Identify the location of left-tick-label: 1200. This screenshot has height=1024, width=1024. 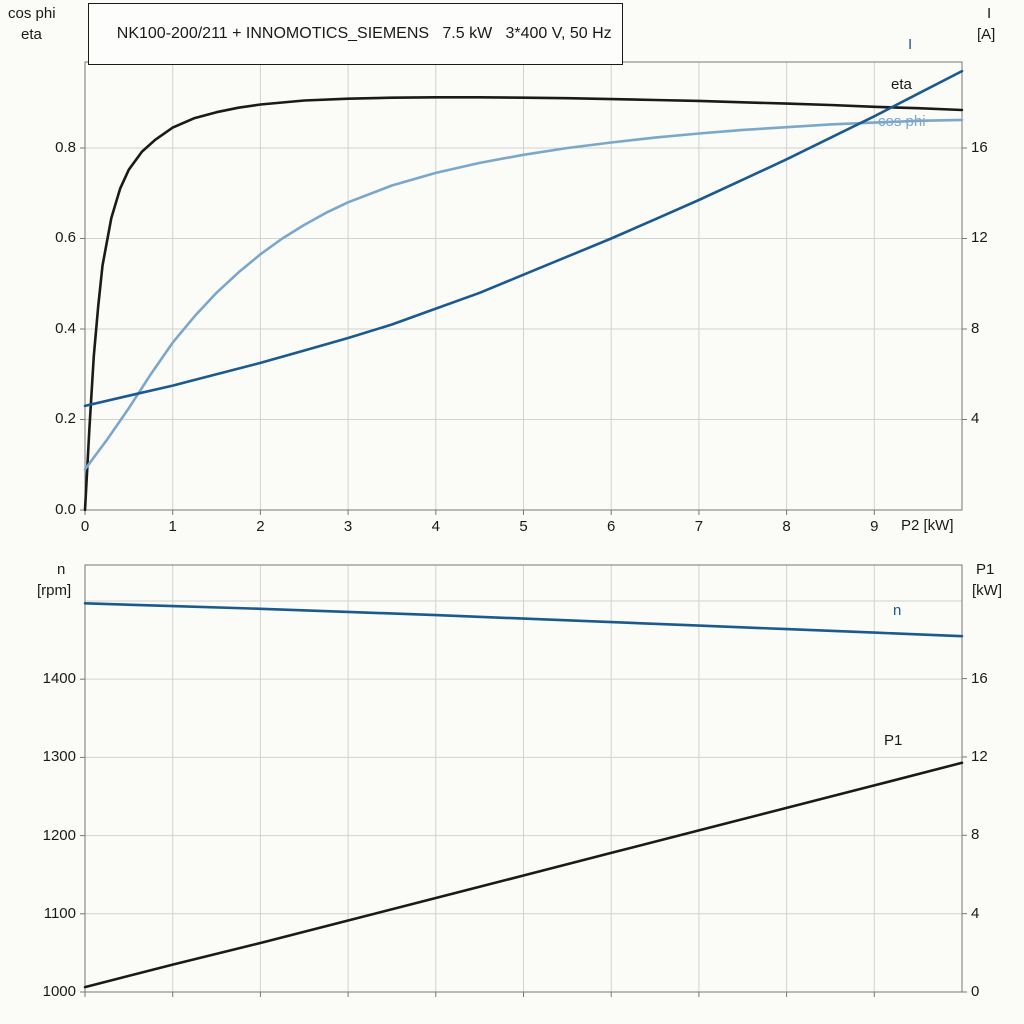
(59, 835).